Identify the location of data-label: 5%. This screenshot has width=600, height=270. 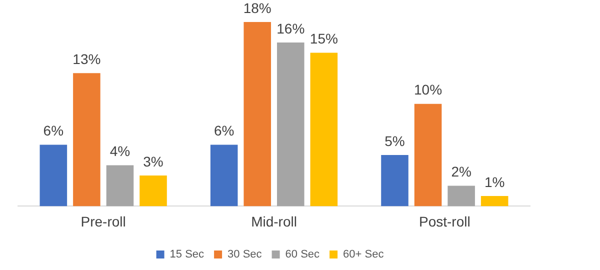
(394, 140).